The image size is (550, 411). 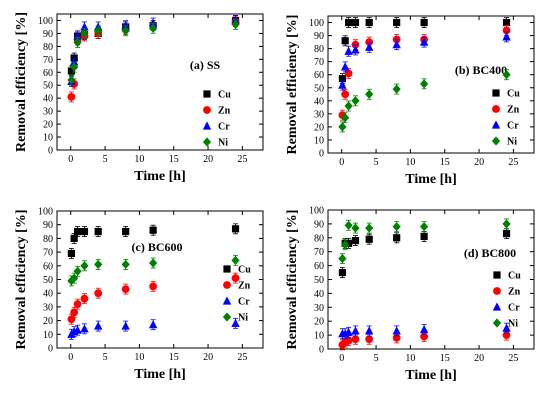 What do you see at coordinates (153, 52) in the screenshot?
I see `series-ni` at bounding box center [153, 52].